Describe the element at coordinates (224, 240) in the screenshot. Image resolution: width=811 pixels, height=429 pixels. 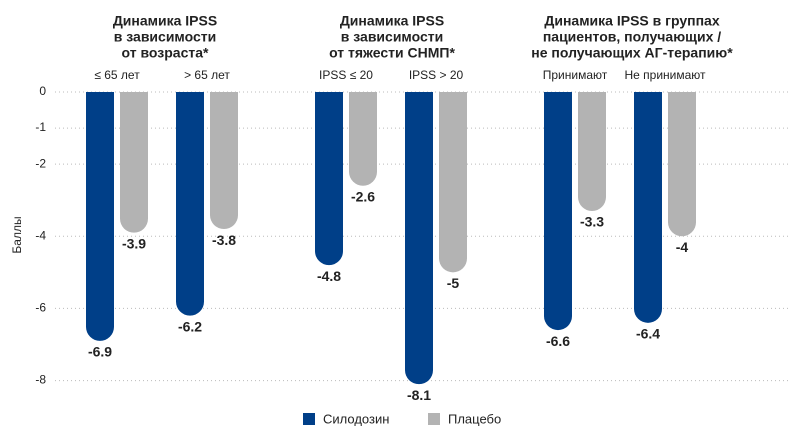
I see `value-label: -3.8` at that location.